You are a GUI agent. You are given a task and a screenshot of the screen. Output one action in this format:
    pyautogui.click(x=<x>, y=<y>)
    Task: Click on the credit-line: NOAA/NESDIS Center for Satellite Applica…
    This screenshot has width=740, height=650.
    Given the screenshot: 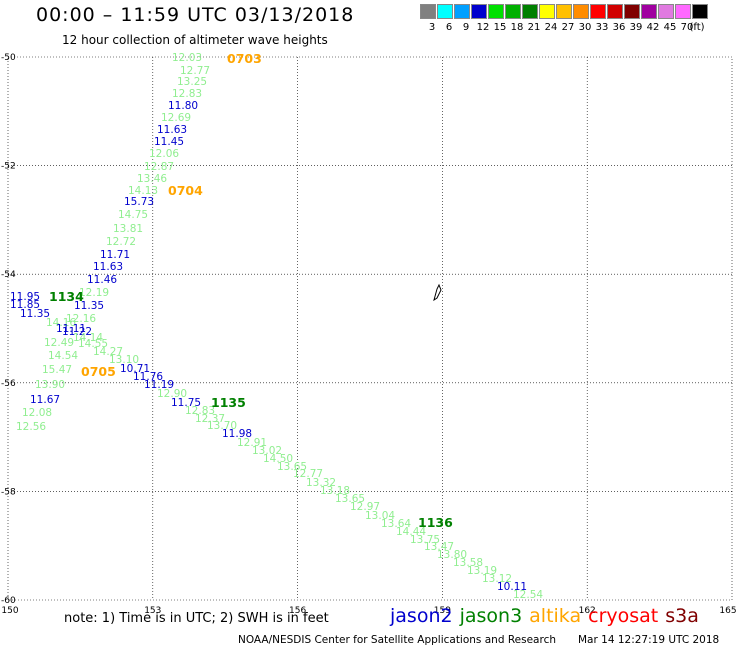 What is the action you would take?
    pyautogui.click(x=397, y=640)
    